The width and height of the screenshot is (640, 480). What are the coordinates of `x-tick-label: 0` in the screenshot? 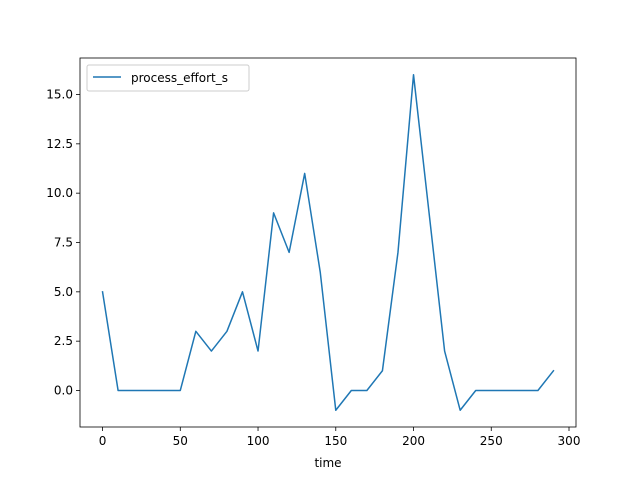 It's located at (103, 441).